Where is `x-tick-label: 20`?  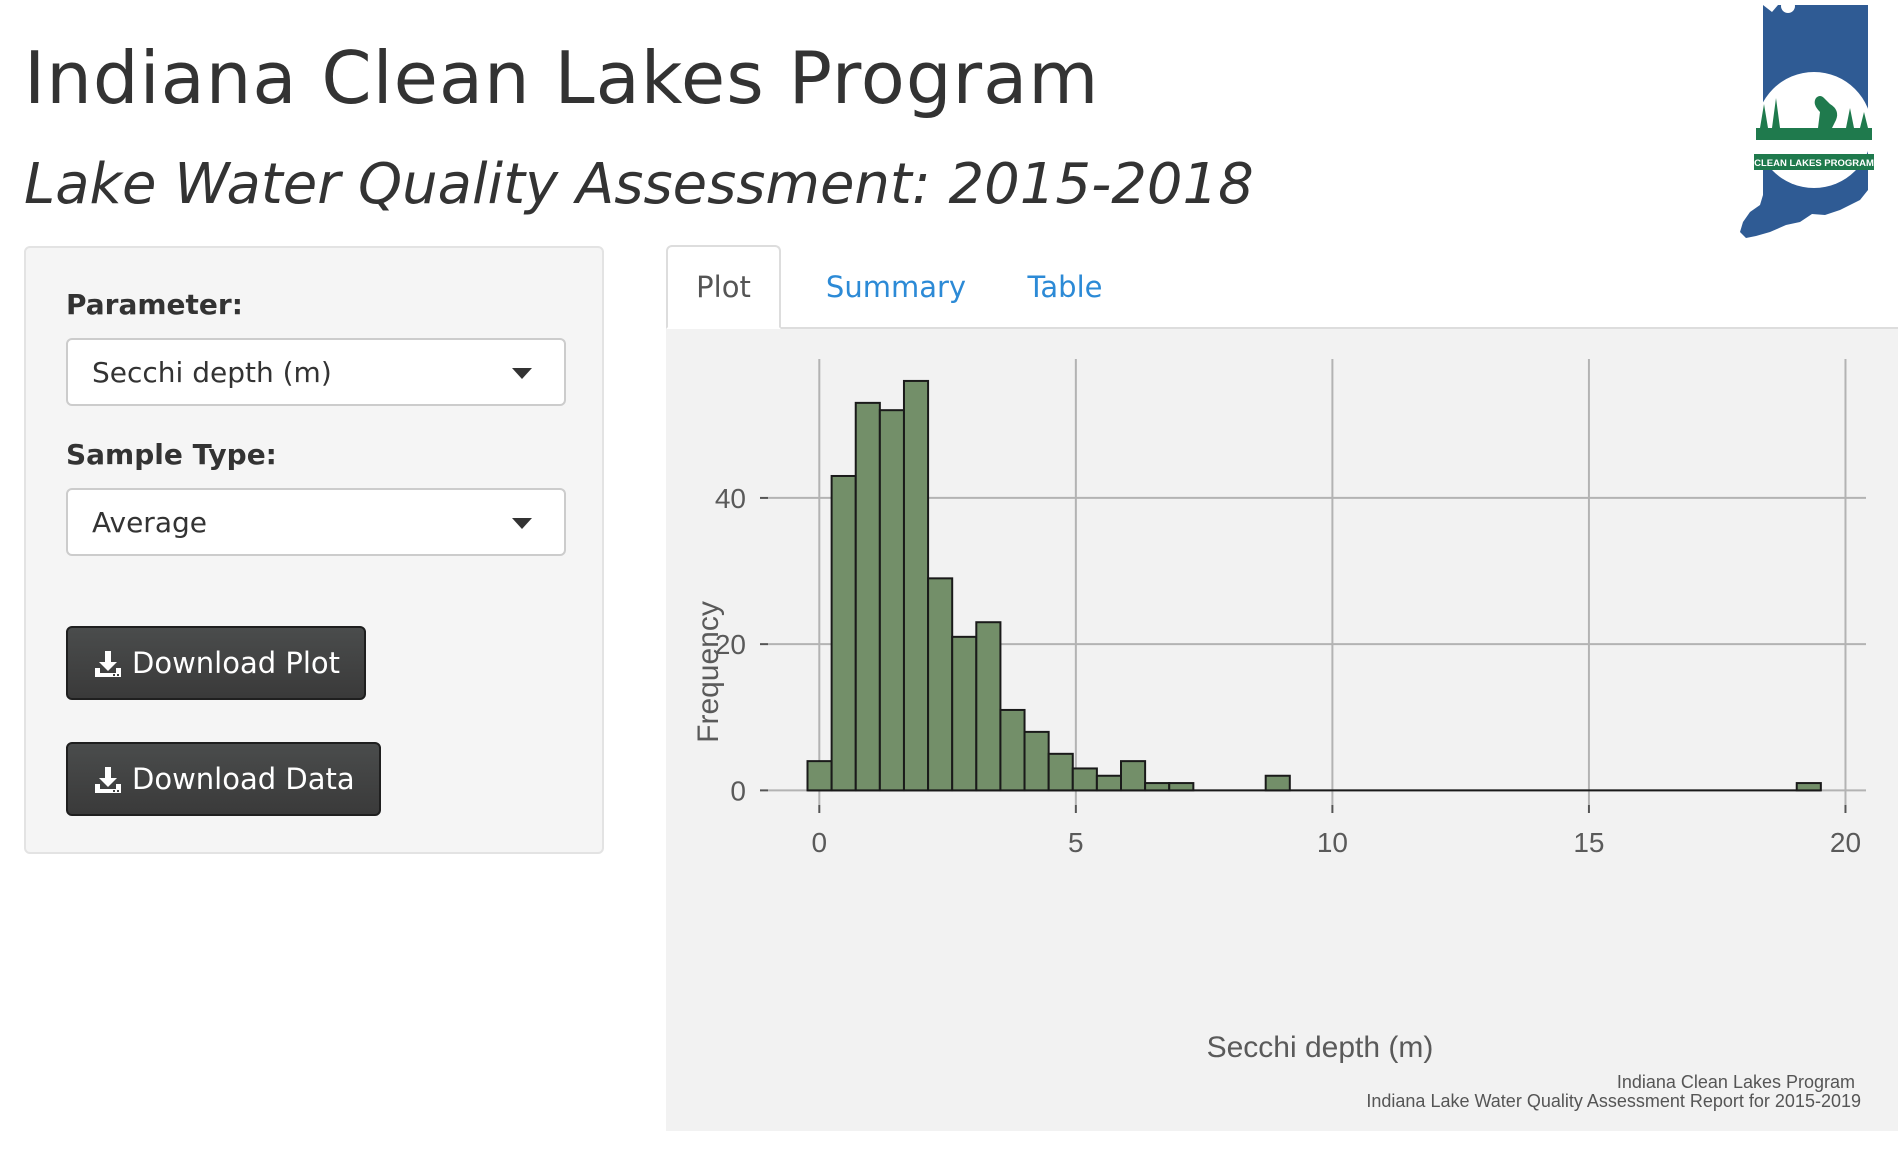
x-tick-label: 20 is located at coordinates (1845, 842).